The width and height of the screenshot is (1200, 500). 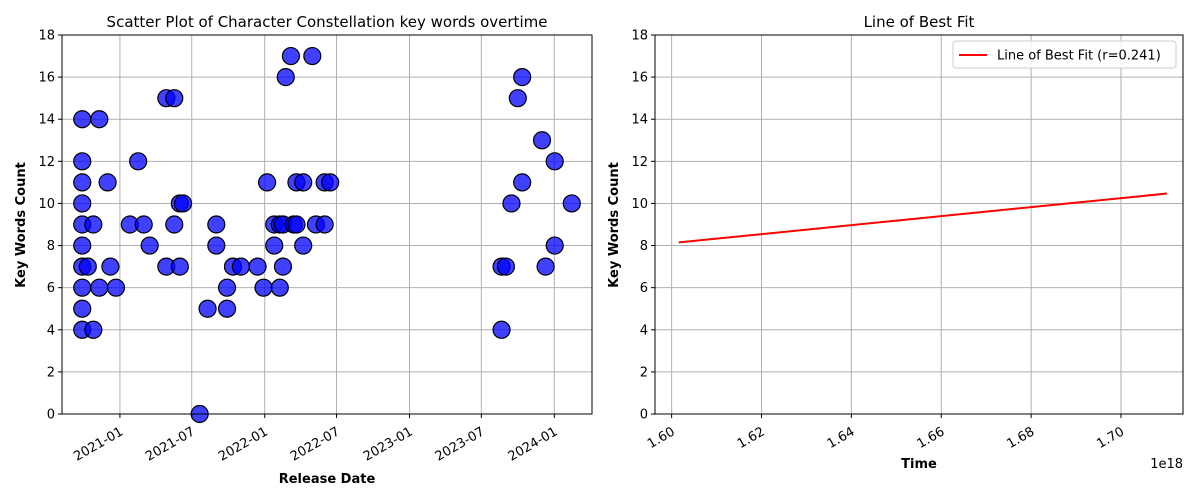 I want to click on best-fit-lines, so click(x=922, y=218).